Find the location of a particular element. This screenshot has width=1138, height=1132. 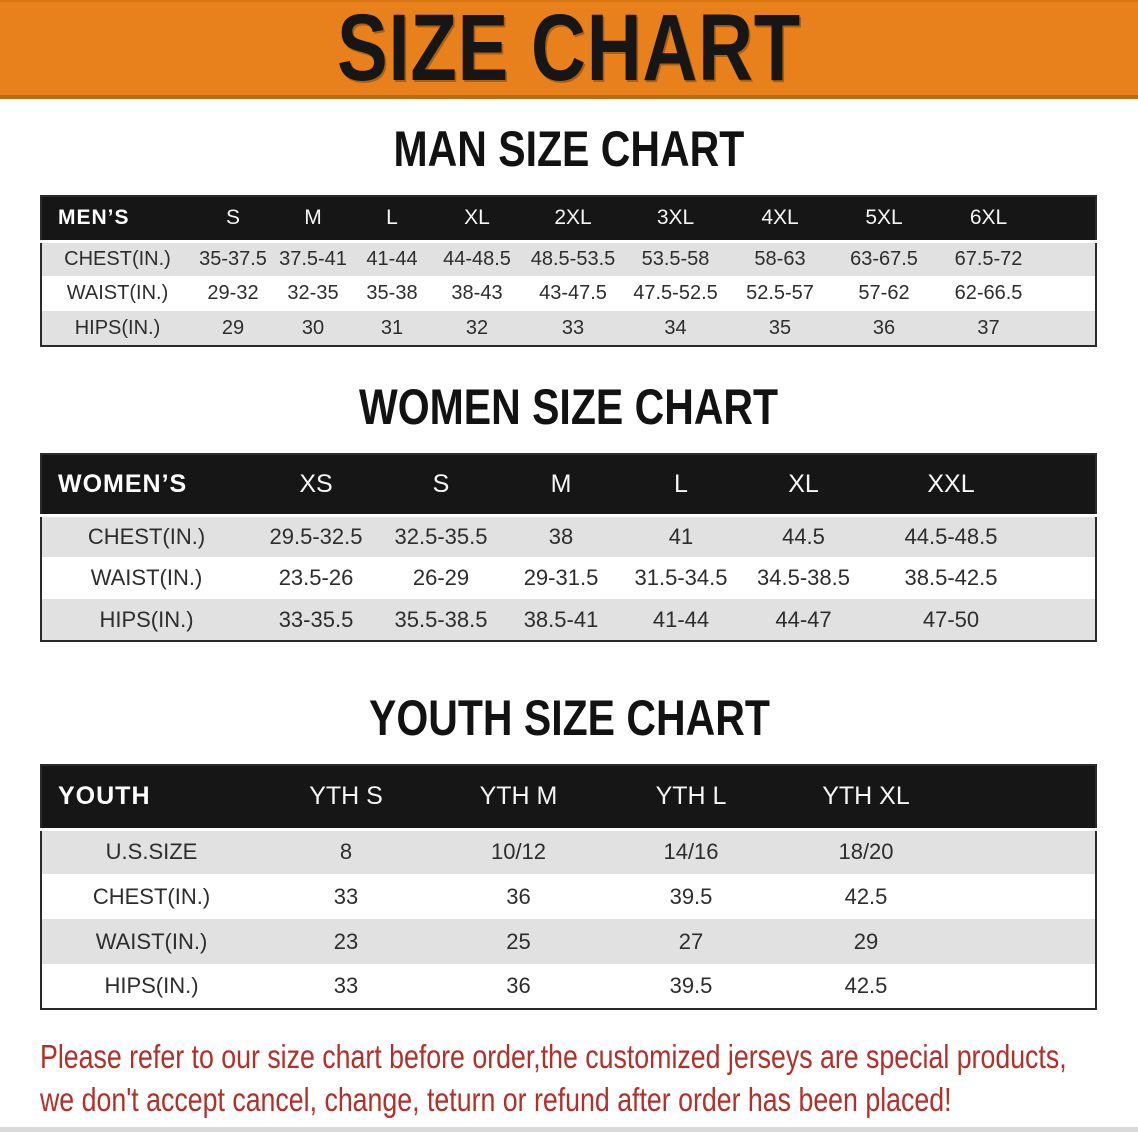

size-value-cell: 38.5-41 is located at coordinates (561, 620).